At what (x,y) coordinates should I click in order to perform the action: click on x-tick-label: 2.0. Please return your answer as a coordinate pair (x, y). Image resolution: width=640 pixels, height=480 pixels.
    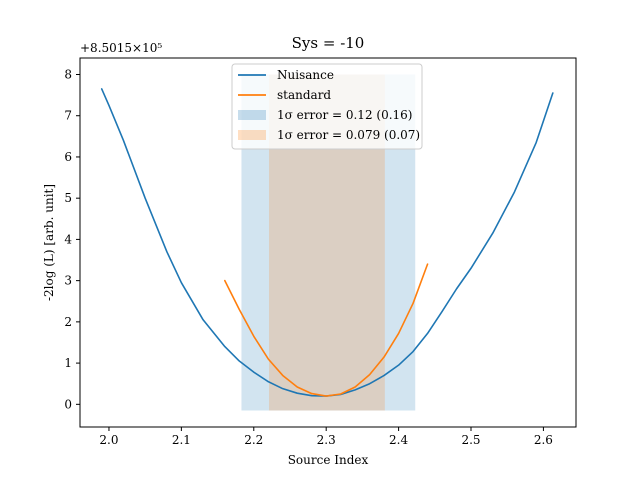
    Looking at the image, I should click on (108, 440).